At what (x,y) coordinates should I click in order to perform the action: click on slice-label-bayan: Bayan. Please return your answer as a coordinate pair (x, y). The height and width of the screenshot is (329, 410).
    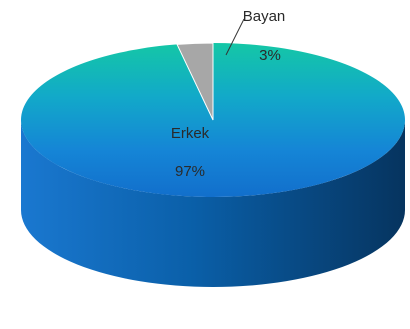
    Looking at the image, I should click on (264, 16).